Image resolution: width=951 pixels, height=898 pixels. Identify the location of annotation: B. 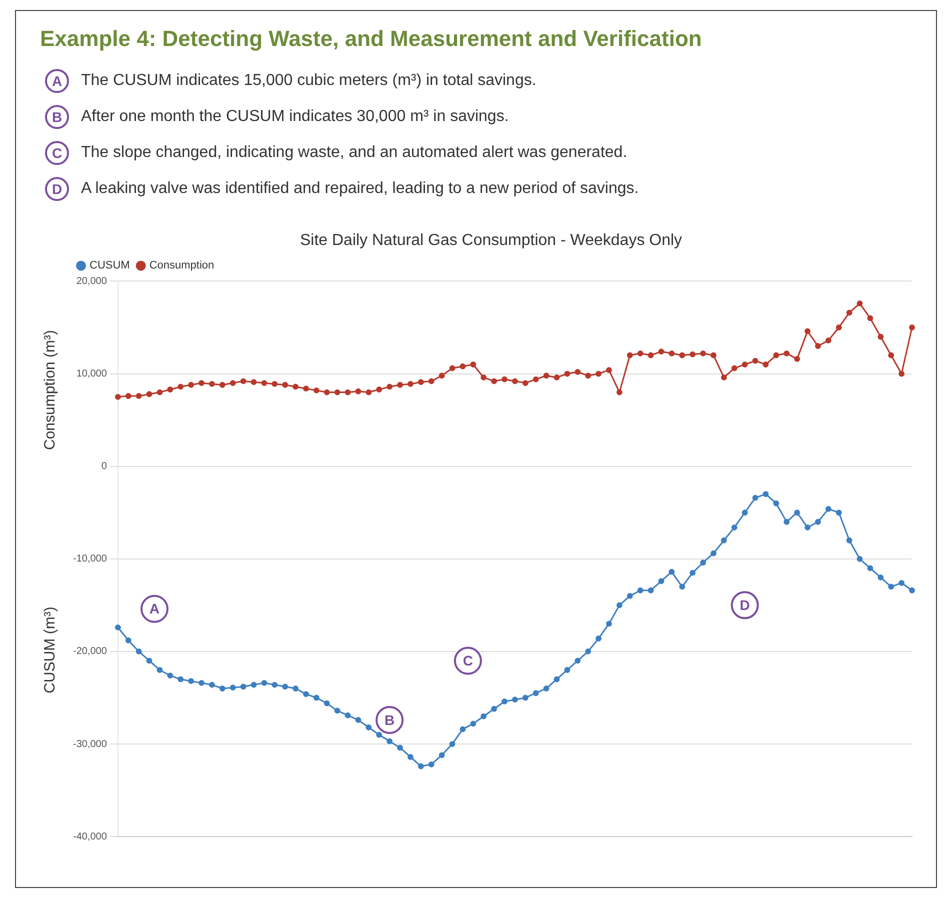
(389, 720).